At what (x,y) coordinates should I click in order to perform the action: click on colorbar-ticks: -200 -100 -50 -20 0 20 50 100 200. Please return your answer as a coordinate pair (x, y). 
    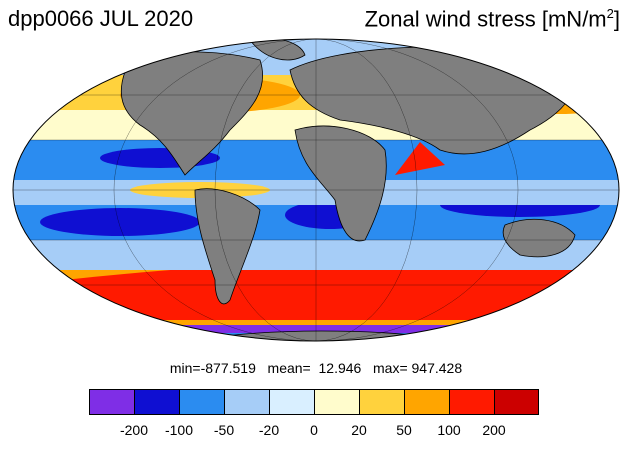
    Looking at the image, I should click on (316, 432).